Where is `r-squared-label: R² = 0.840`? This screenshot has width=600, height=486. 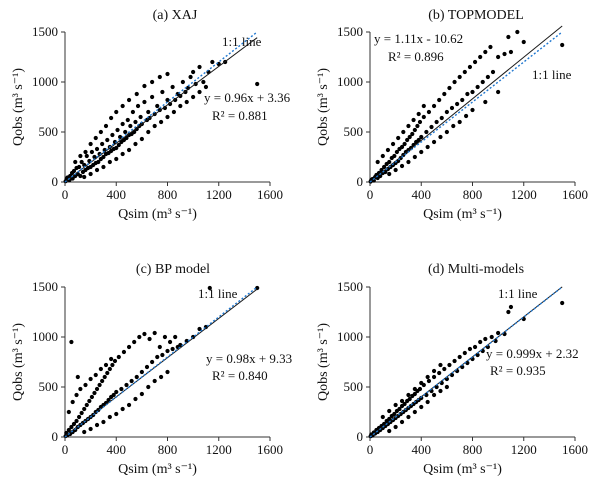 r-squared-label: R² = 0.840 is located at coordinates (240, 375).